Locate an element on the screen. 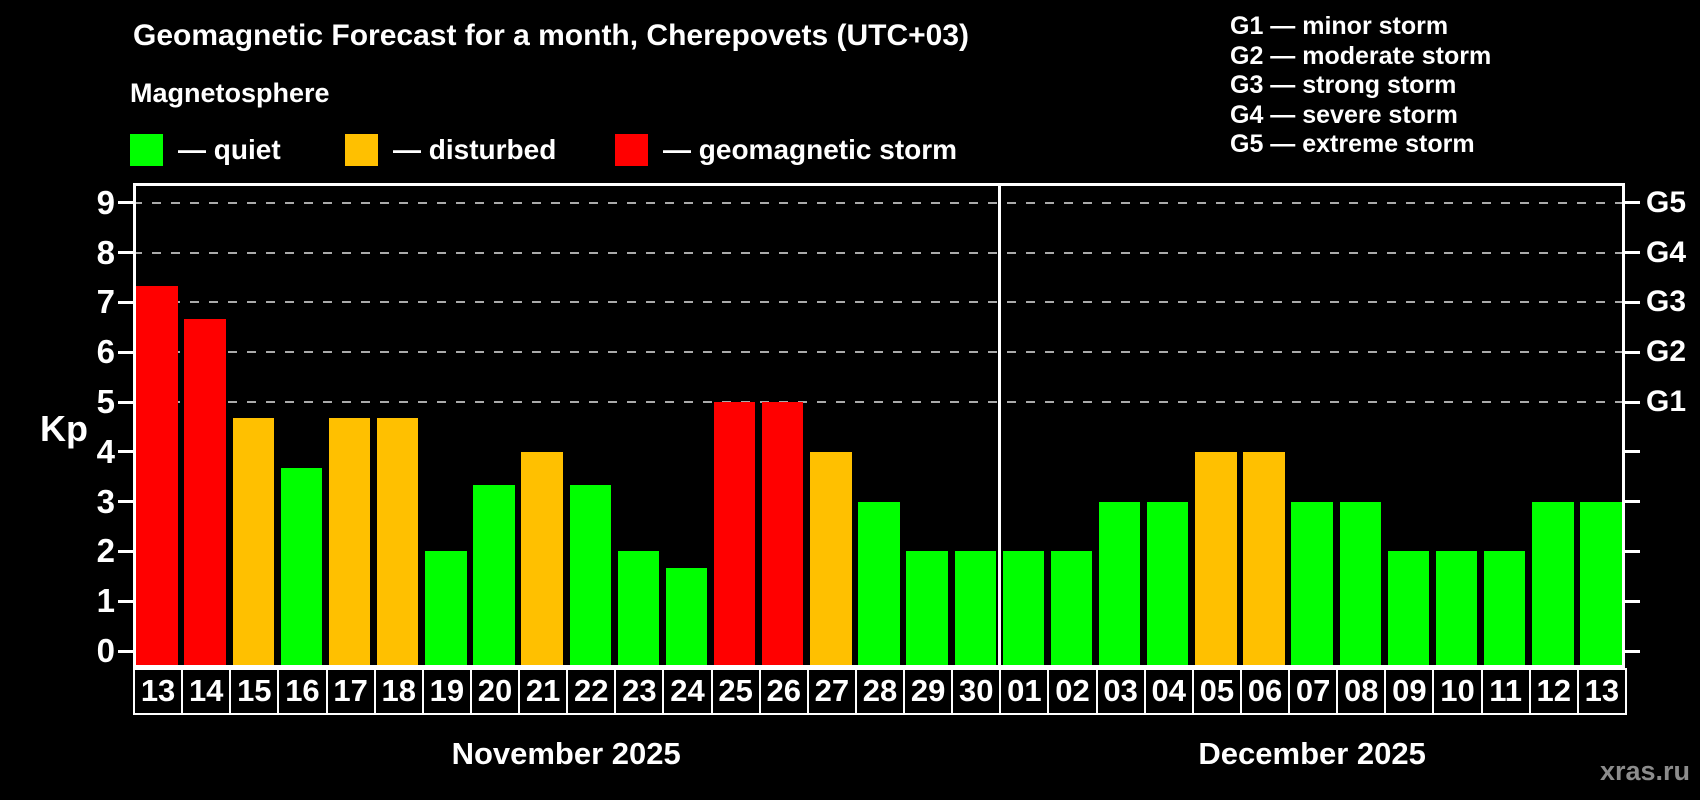  day-label: 11 is located at coordinates (1505, 691).